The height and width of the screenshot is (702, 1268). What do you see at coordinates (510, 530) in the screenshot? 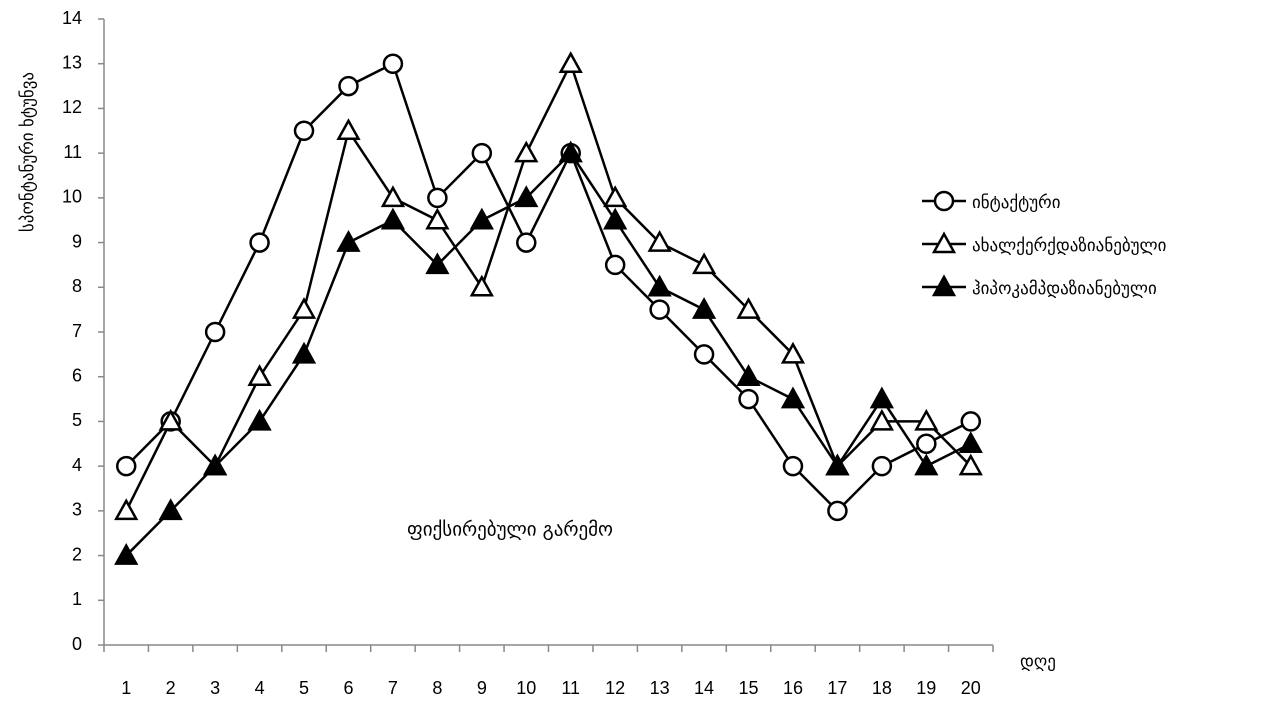
I see `annotation: ფიქსირებული გარემო` at bounding box center [510, 530].